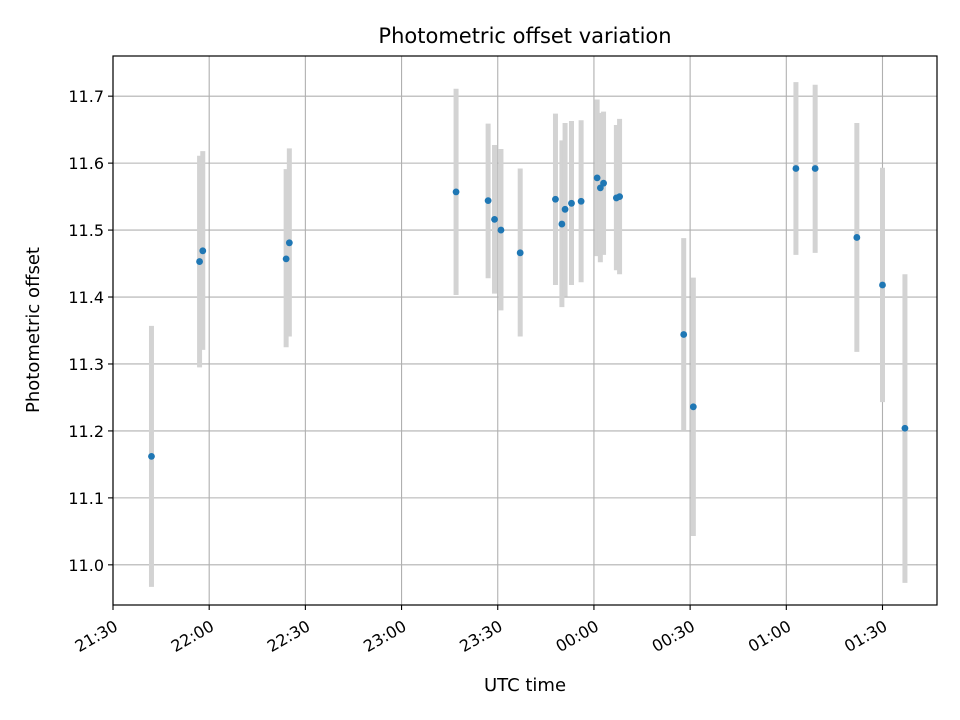  Describe the element at coordinates (525, 685) in the screenshot. I see `x-axis-label: UTC time` at that location.